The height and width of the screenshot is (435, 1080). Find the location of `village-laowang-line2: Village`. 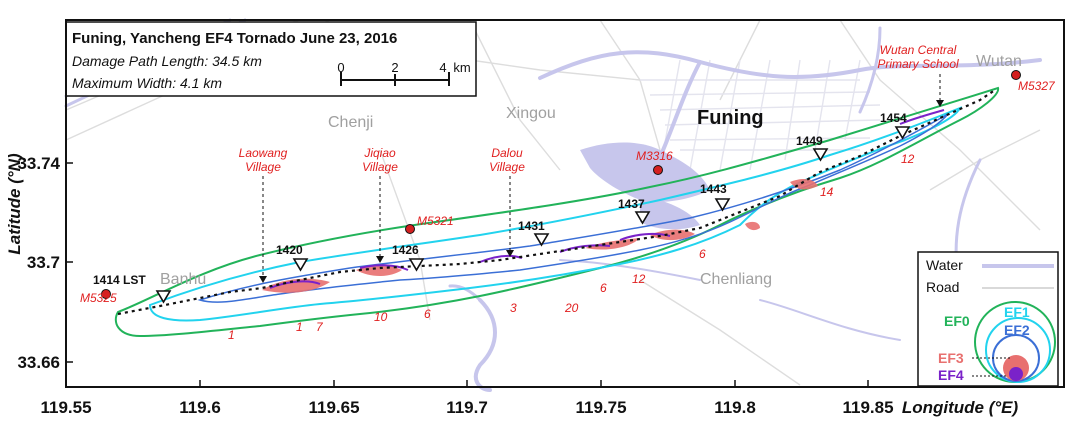

village-laowang-line2: Village is located at coordinates (263, 167).